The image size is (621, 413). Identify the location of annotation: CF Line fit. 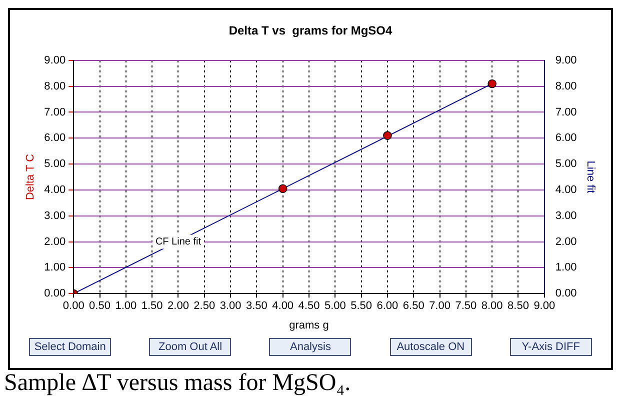
(178, 242).